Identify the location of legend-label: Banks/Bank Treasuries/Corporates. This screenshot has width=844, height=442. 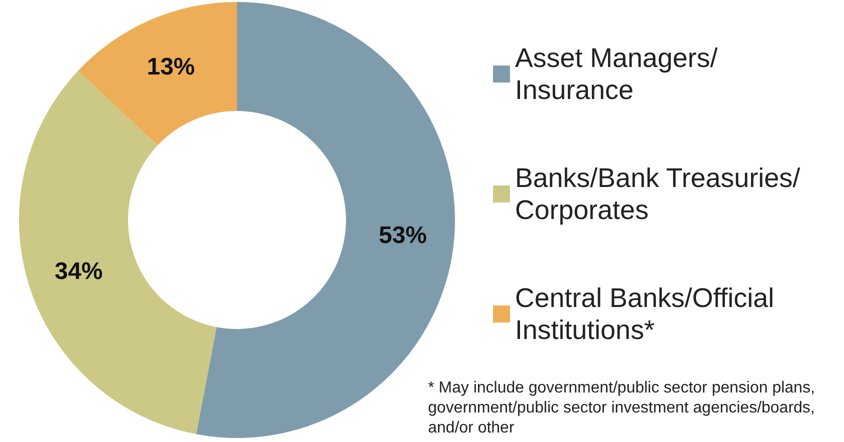
(658, 194).